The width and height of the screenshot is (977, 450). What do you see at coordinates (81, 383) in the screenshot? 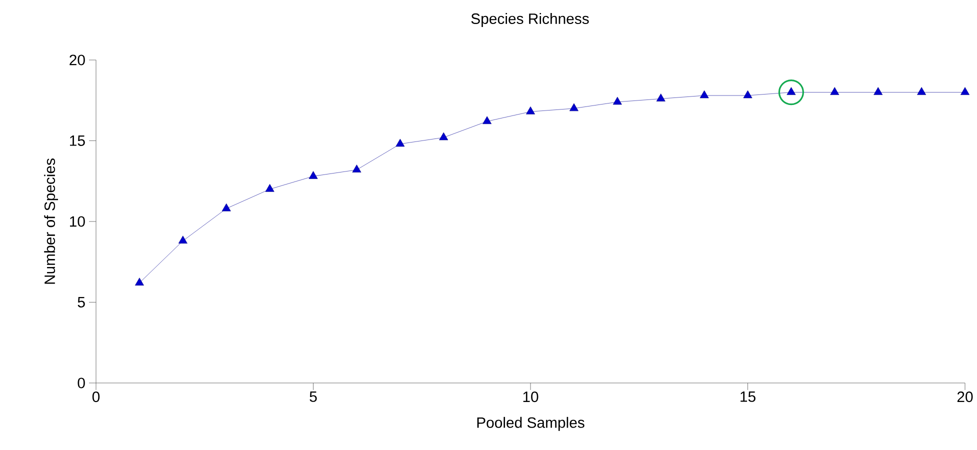
I see `y-tick-label: 0` at bounding box center [81, 383].